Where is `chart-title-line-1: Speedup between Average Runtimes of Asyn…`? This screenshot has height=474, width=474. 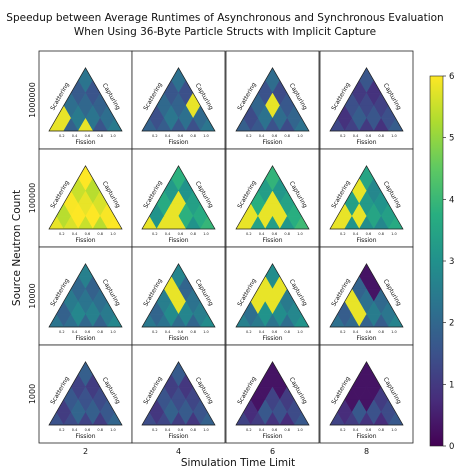
chart-title-line-1: Speedup between Average Runtimes of Asyn… is located at coordinates (224, 18).